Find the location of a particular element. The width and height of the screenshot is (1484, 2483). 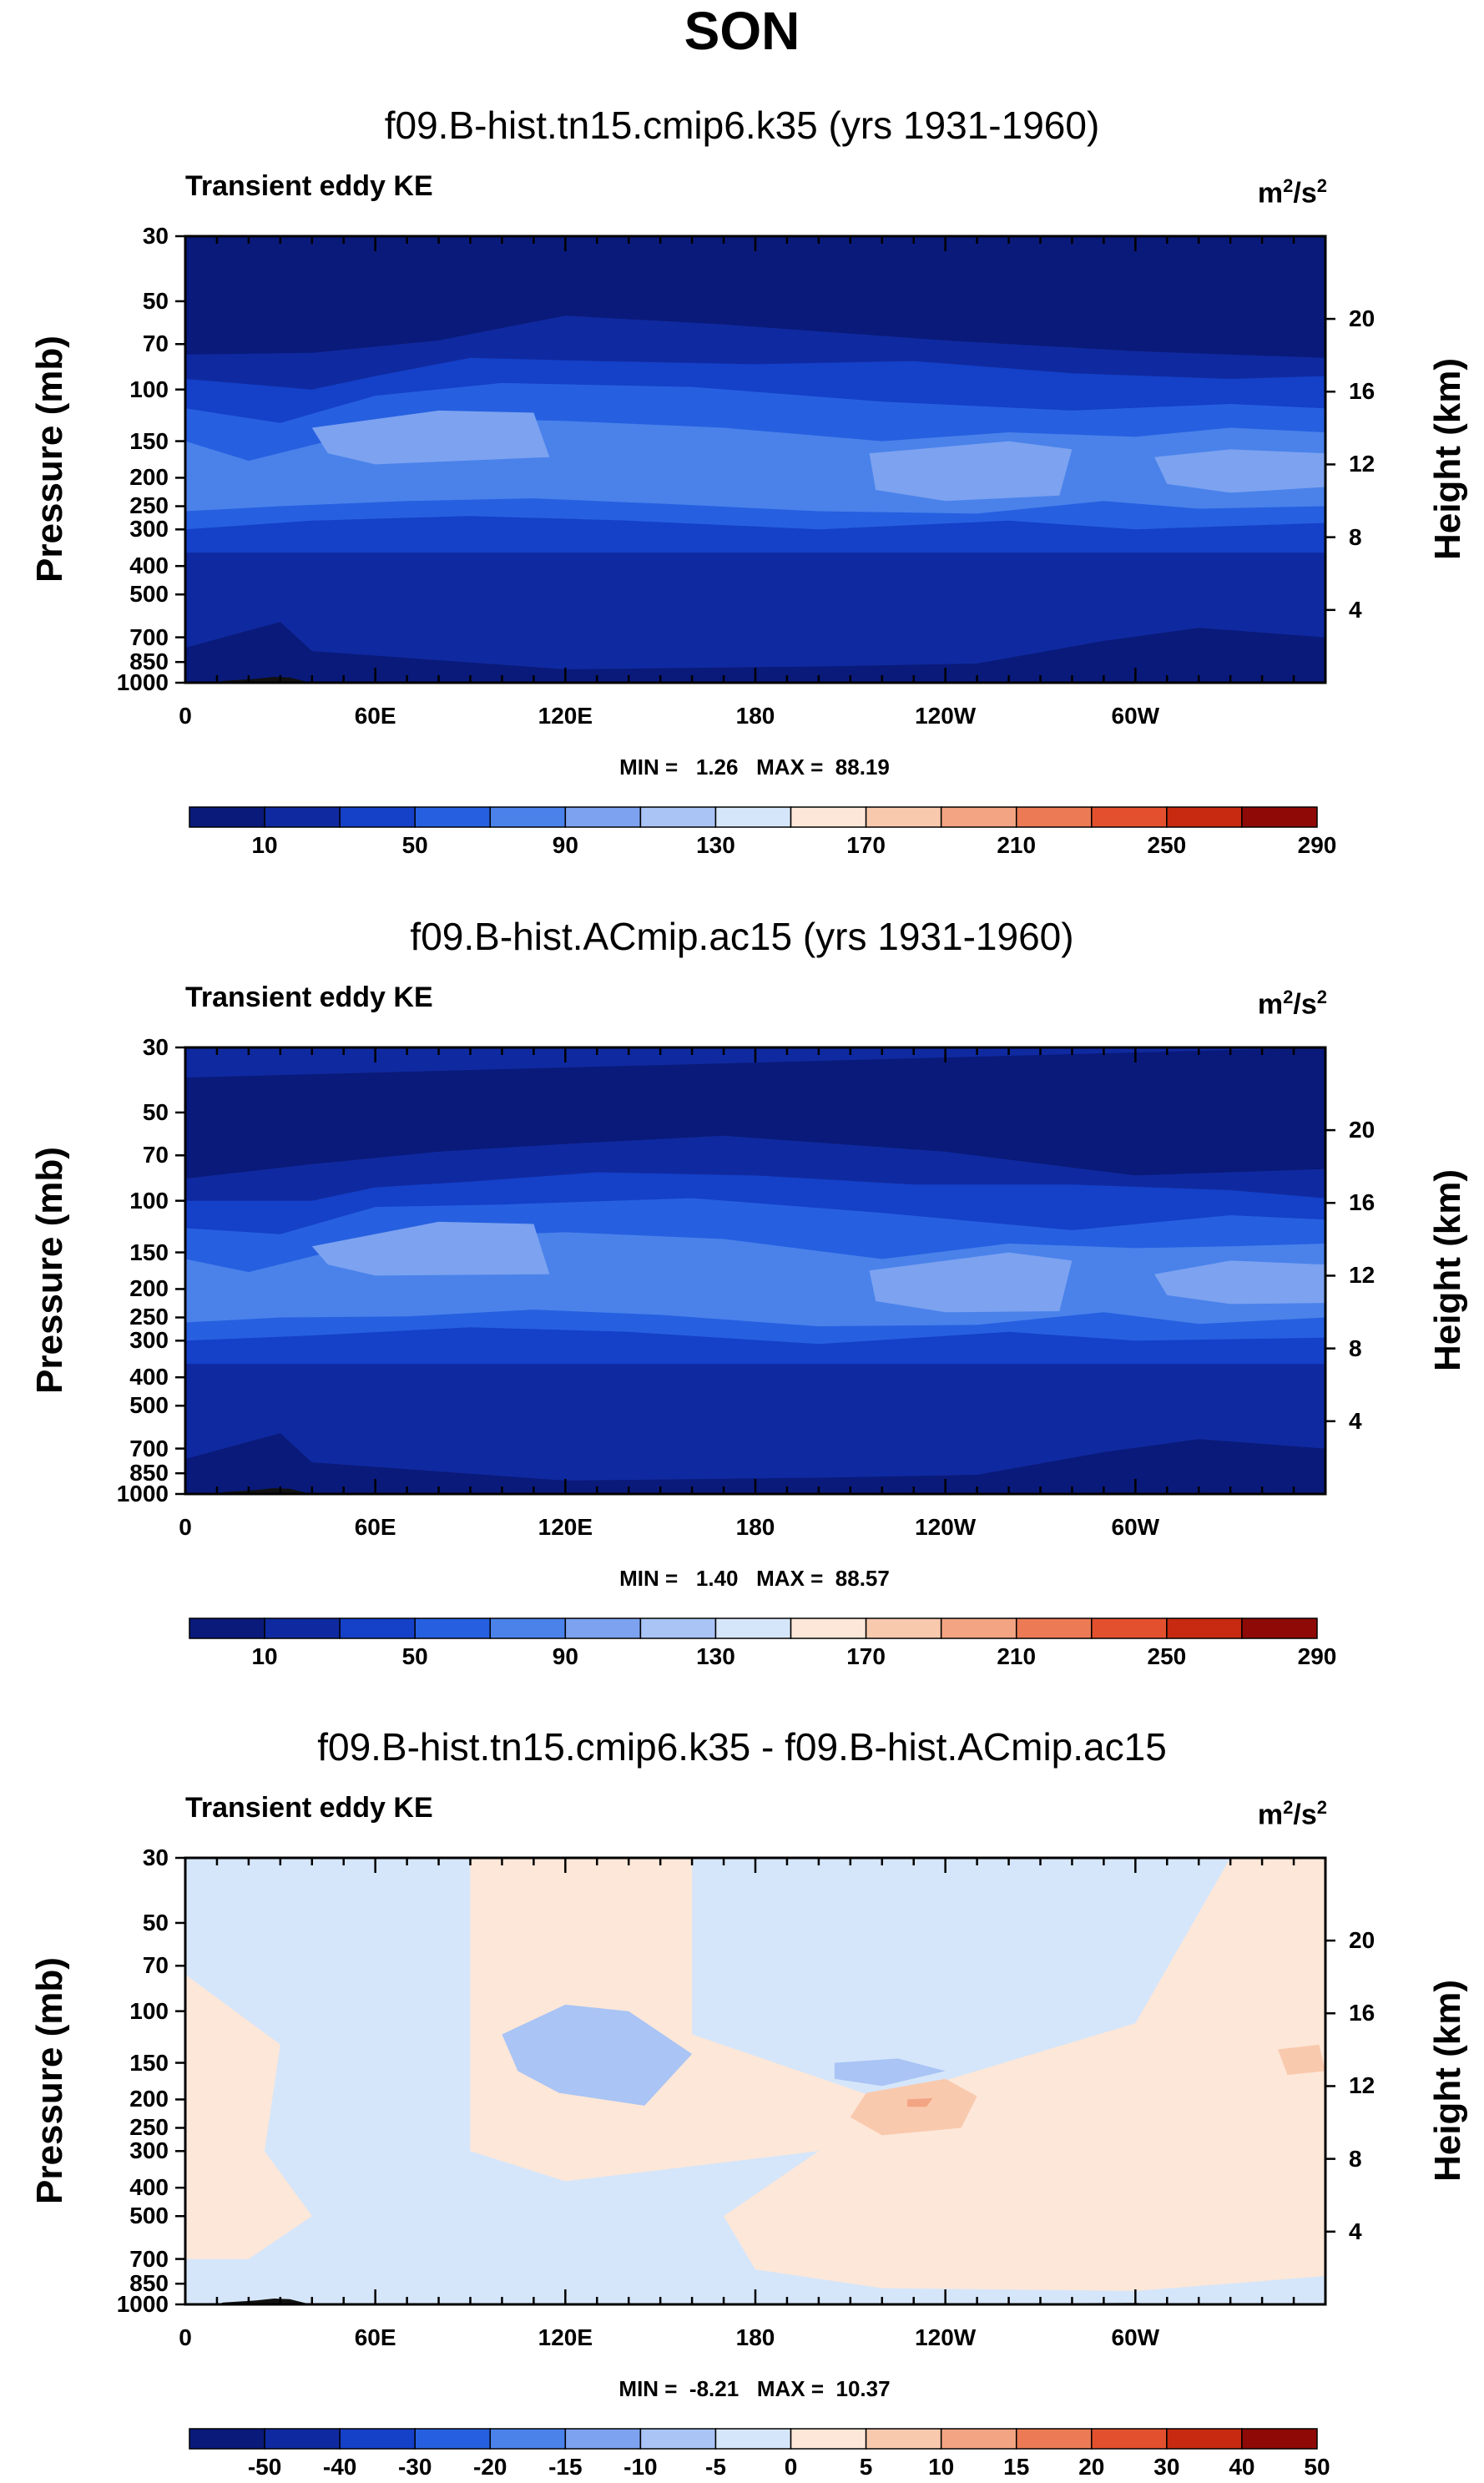

colorbar-tick-label: 250 is located at coordinates (1167, 845).